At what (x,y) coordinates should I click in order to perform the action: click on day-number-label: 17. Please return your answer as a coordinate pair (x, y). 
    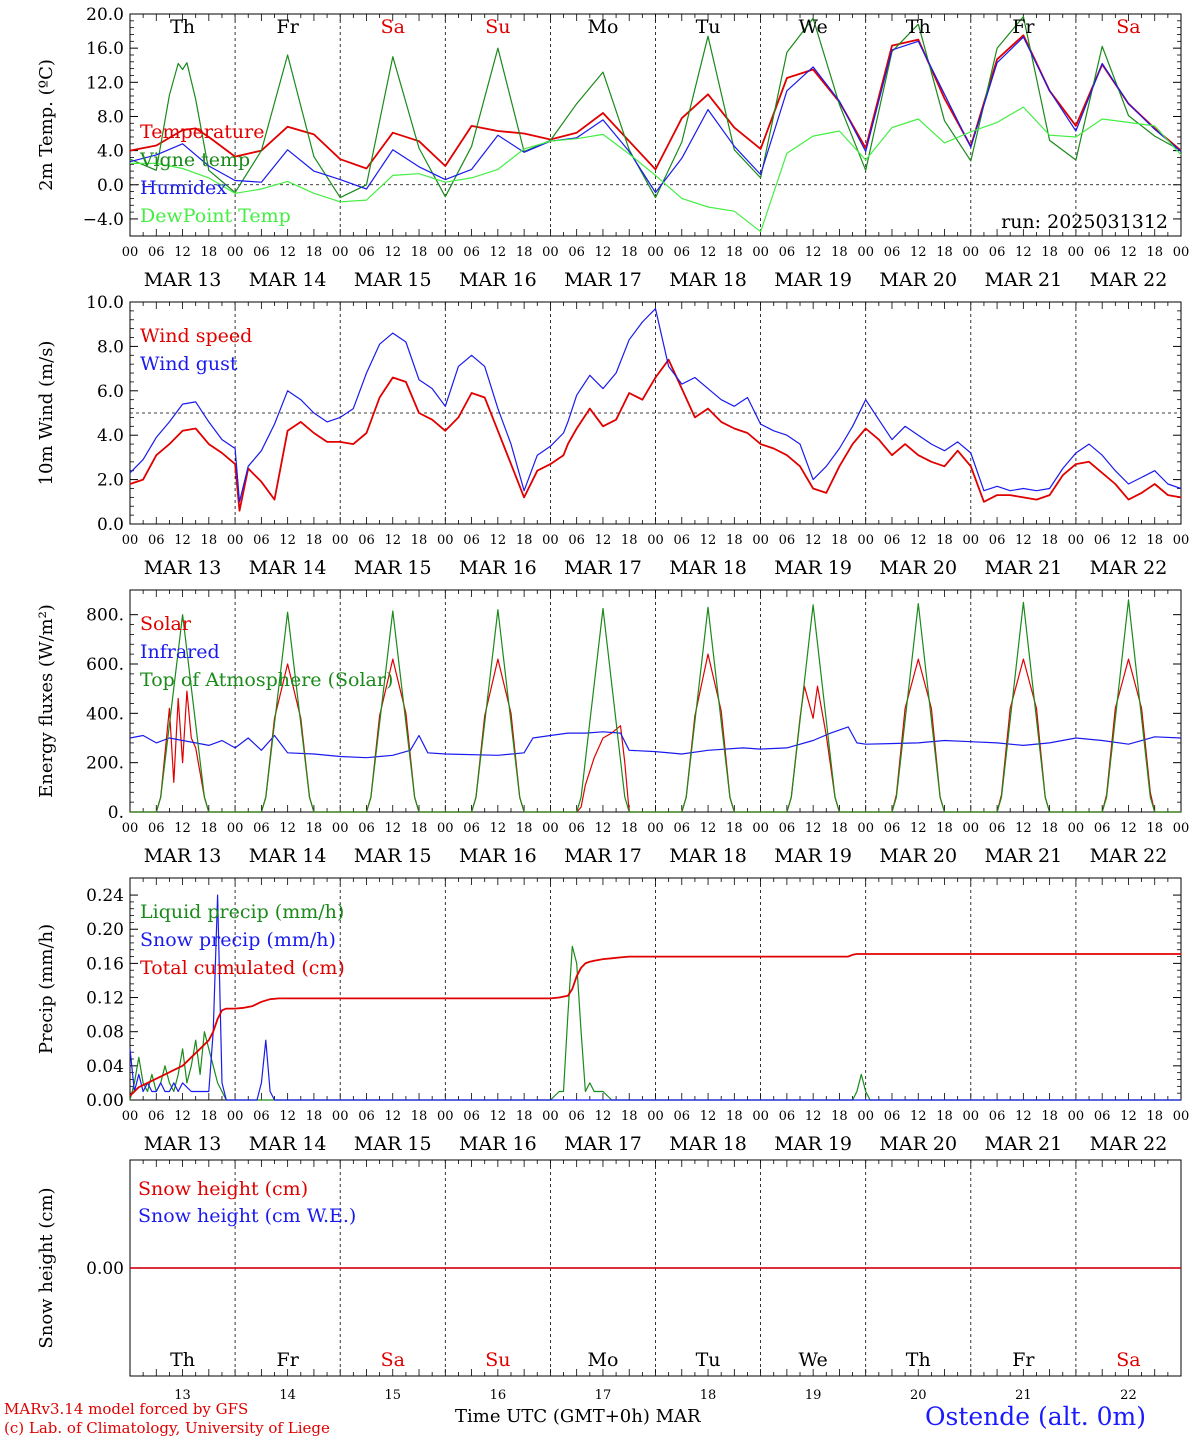
    Looking at the image, I should click on (603, 1395).